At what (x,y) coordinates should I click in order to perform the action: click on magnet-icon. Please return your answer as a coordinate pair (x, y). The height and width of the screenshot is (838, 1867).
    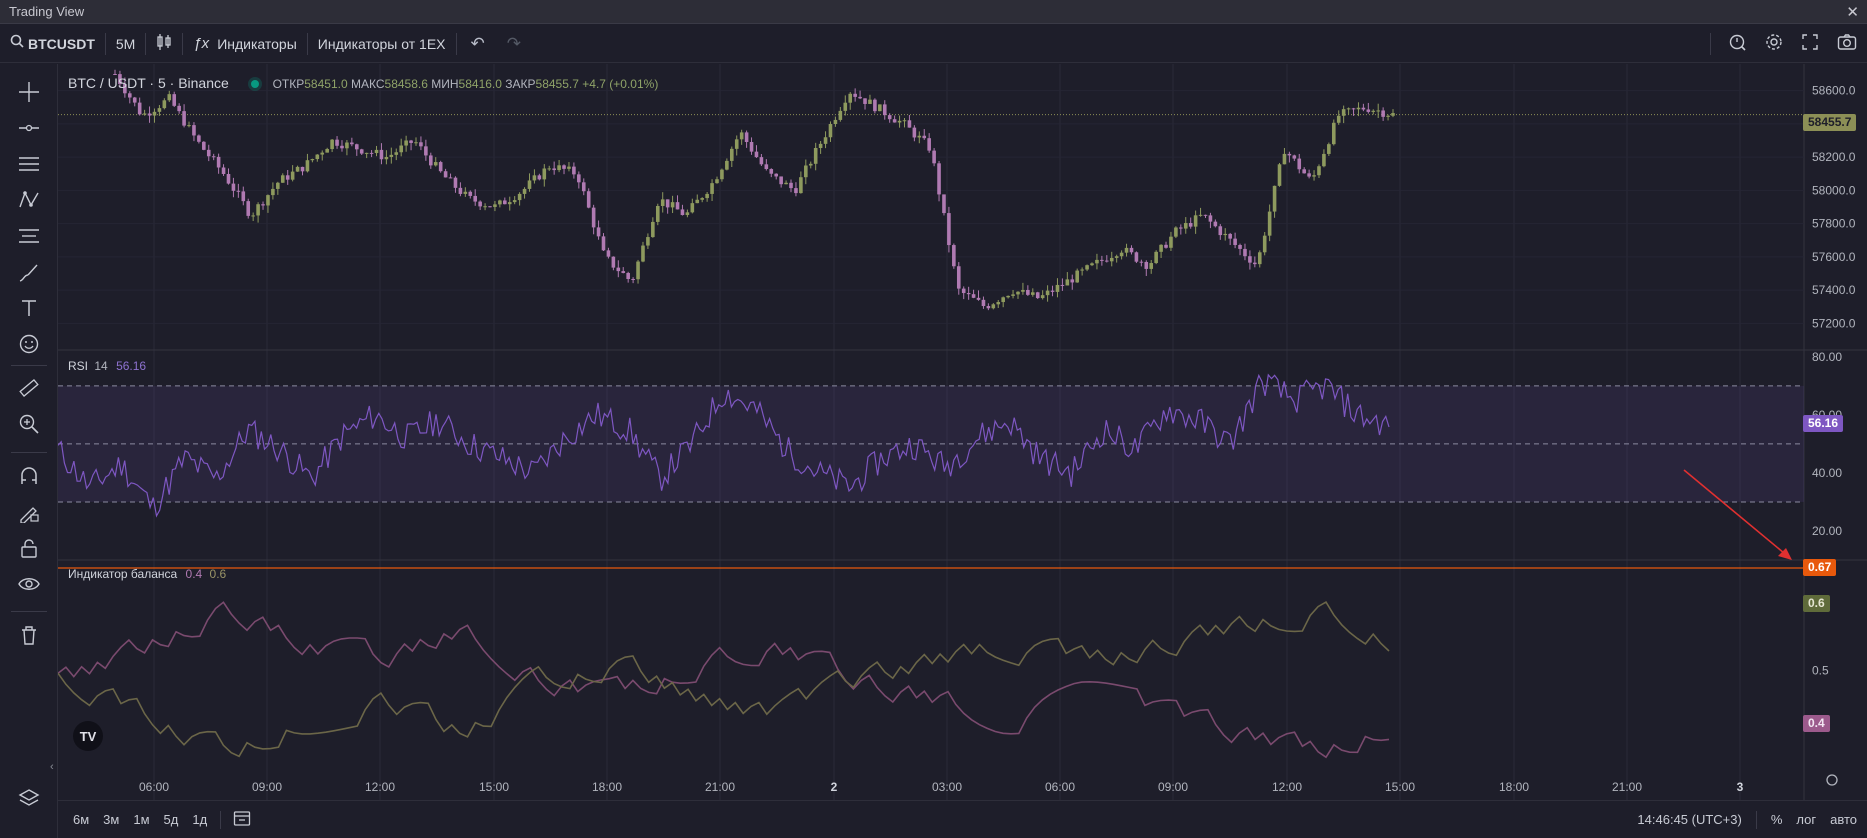
    Looking at the image, I should click on (29, 476).